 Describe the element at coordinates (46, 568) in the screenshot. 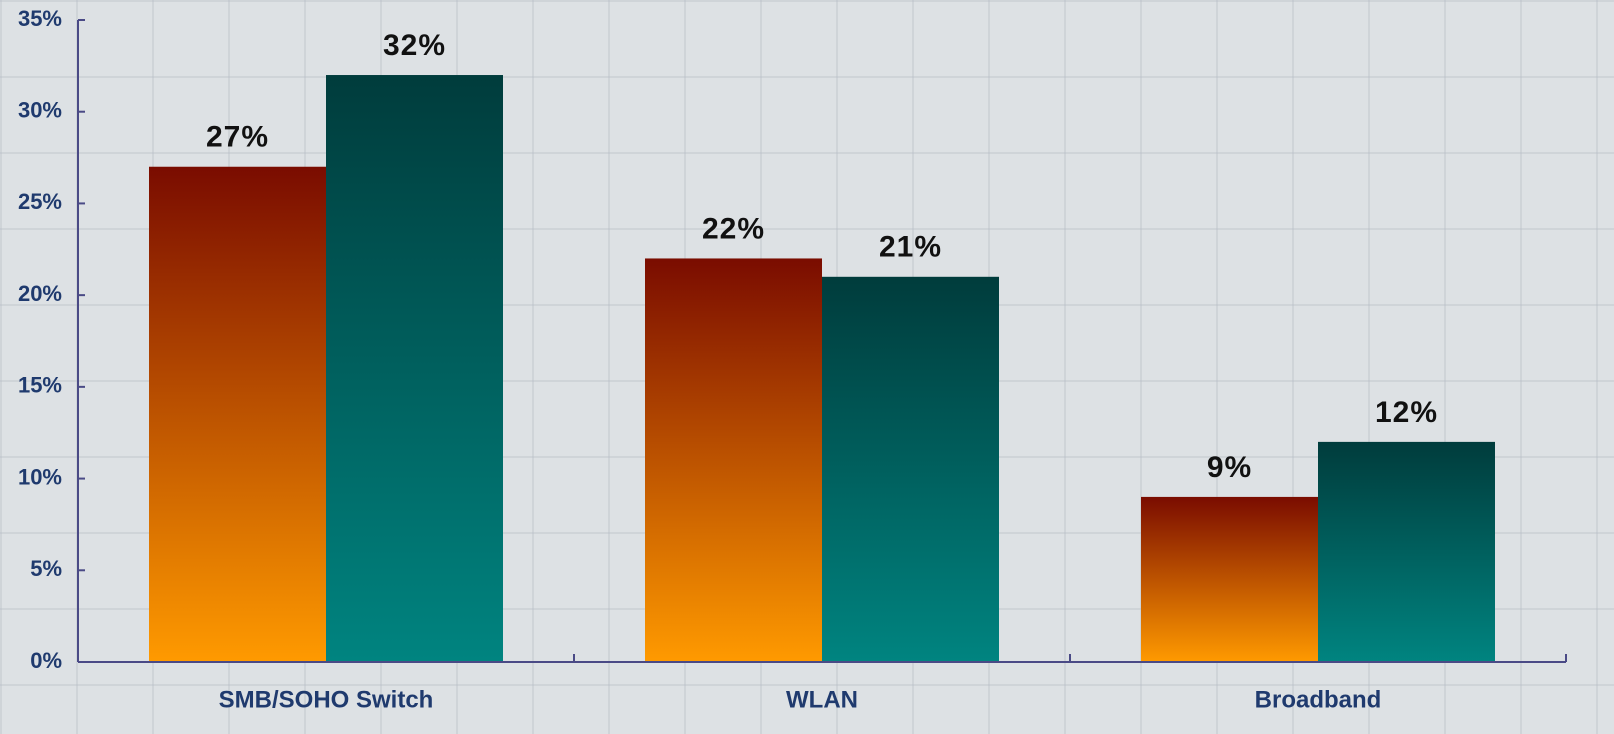

I see `y-tick-label: 5%` at that location.